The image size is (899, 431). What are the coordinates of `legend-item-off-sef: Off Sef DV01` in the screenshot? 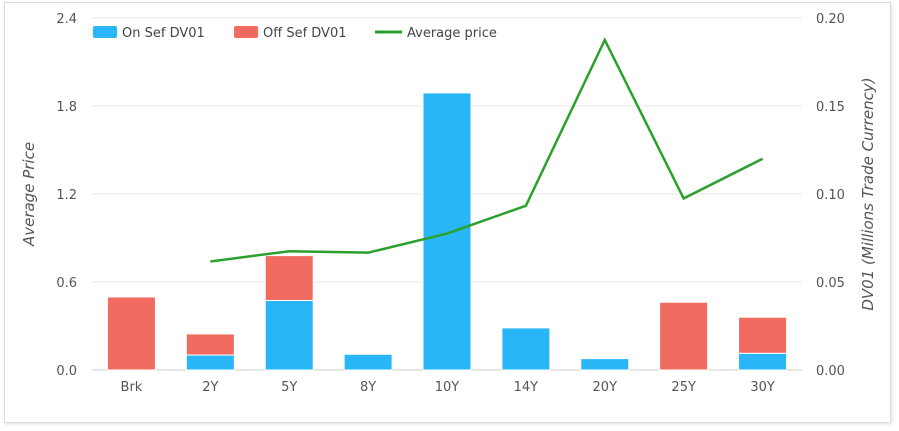 It's located at (290, 33).